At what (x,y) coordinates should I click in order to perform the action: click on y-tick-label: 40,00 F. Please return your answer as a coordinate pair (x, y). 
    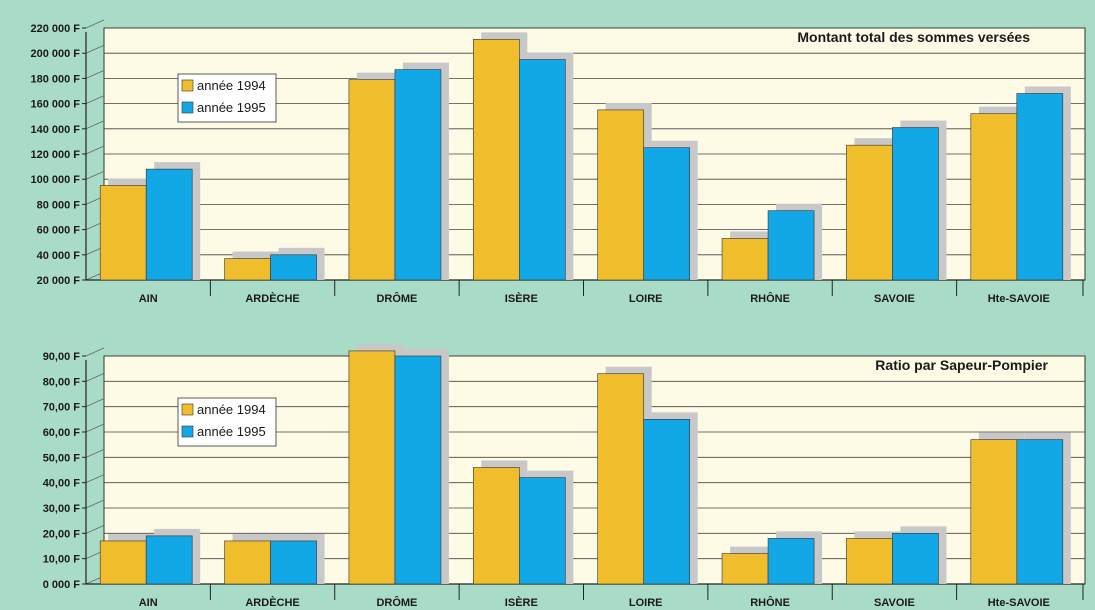
    Looking at the image, I should click on (62, 484).